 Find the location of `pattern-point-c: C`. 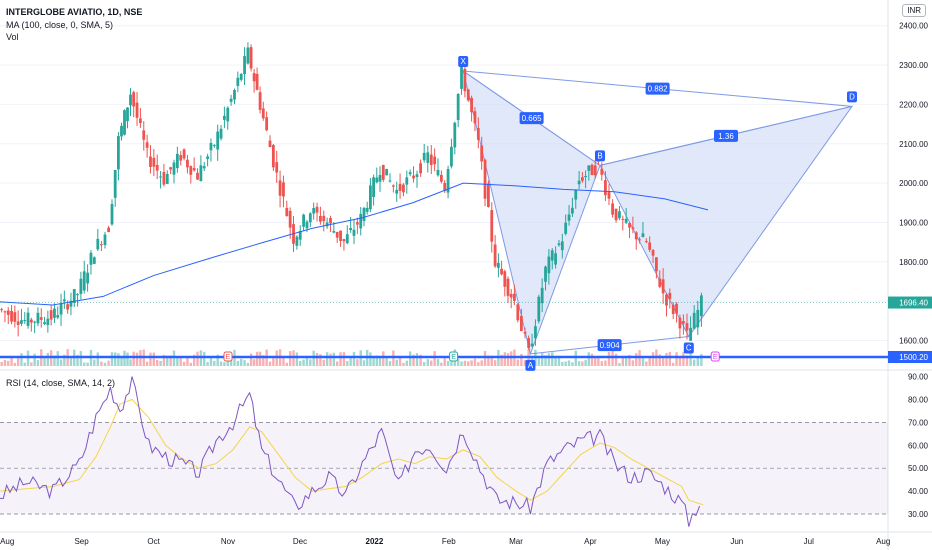

pattern-point-c: C is located at coordinates (688, 348).